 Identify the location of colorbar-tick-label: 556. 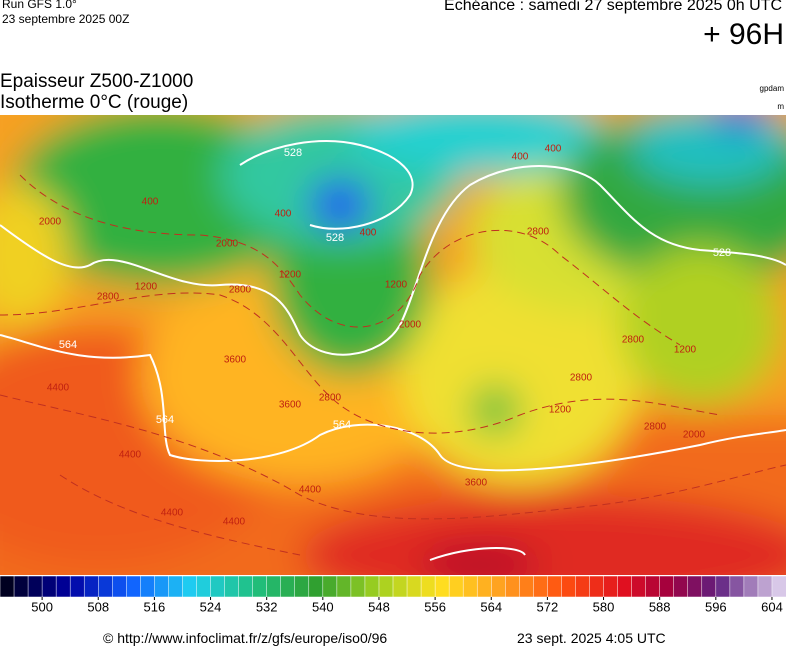
(435, 606).